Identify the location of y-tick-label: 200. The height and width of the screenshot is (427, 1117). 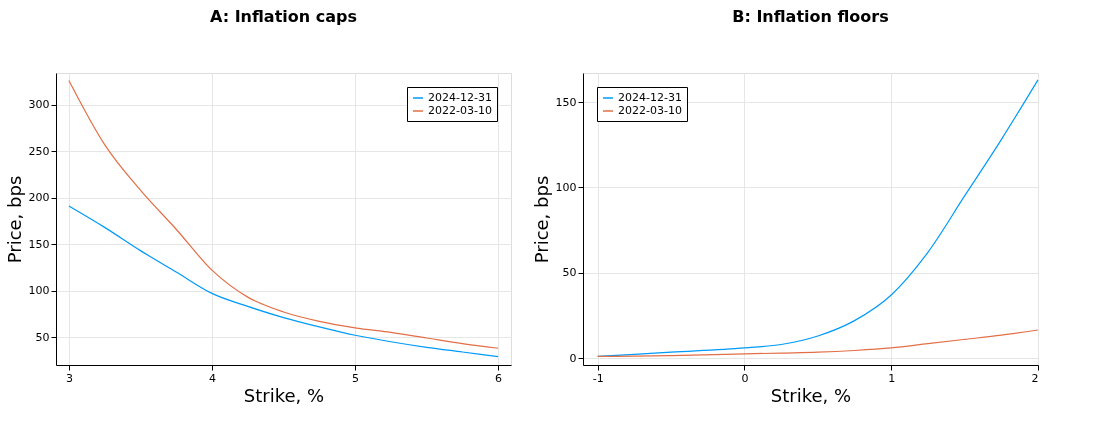
(39, 198).